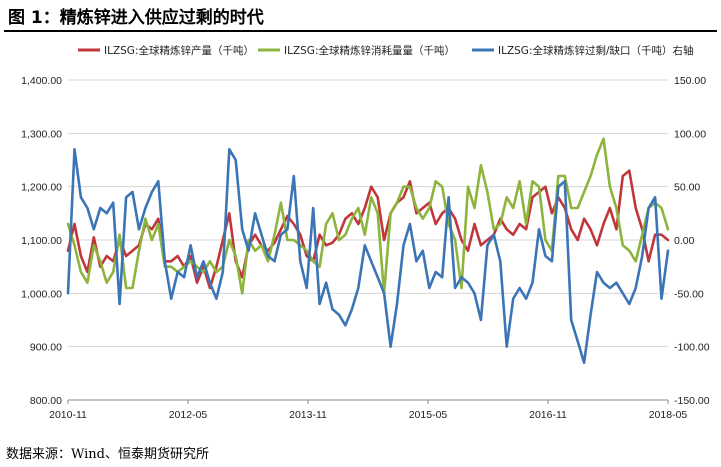 This screenshot has width=721, height=467. I want to click on y-left-tick-label: 1,100.00, so click(41, 241).